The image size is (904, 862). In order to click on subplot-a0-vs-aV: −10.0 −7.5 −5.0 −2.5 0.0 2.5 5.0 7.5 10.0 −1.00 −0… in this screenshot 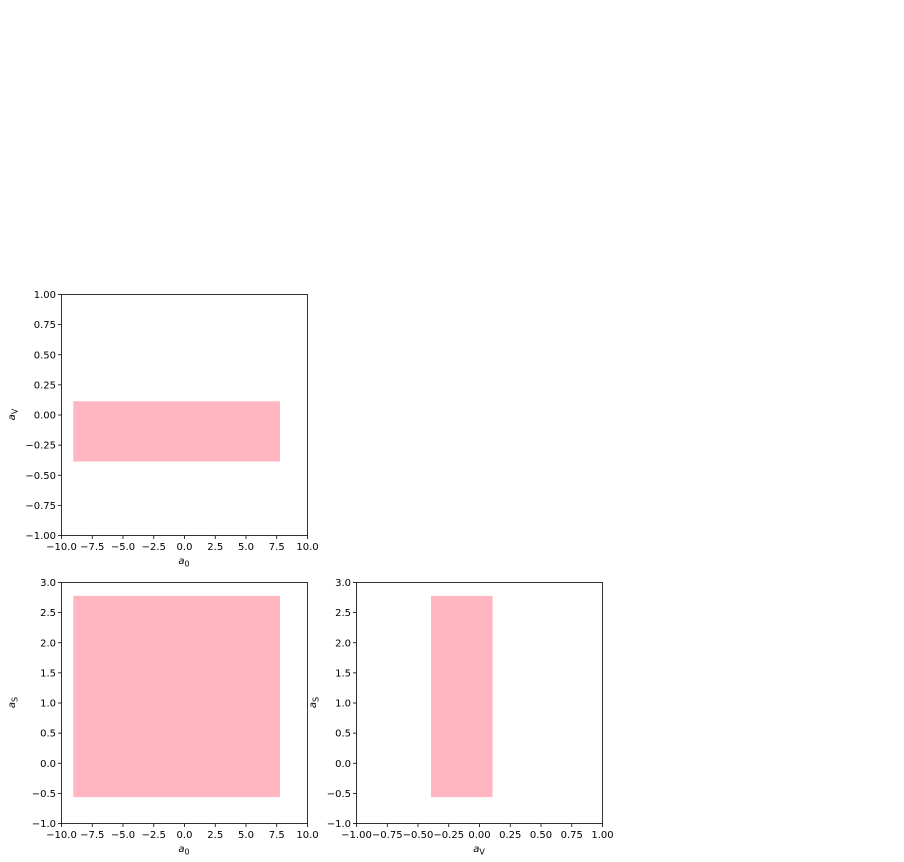, I will do `click(163, 429)`.